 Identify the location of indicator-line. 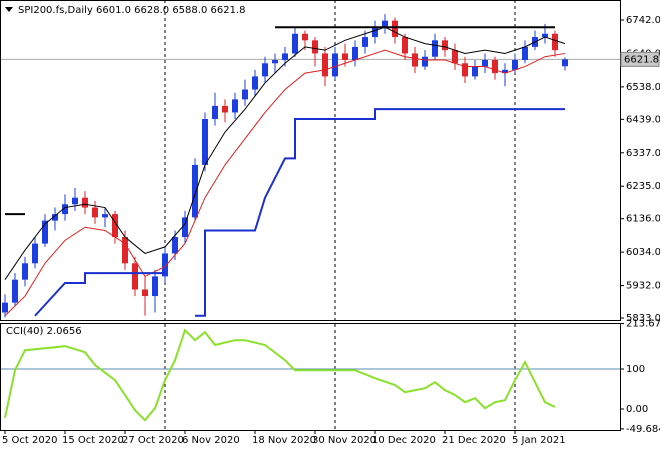
(99, 294).